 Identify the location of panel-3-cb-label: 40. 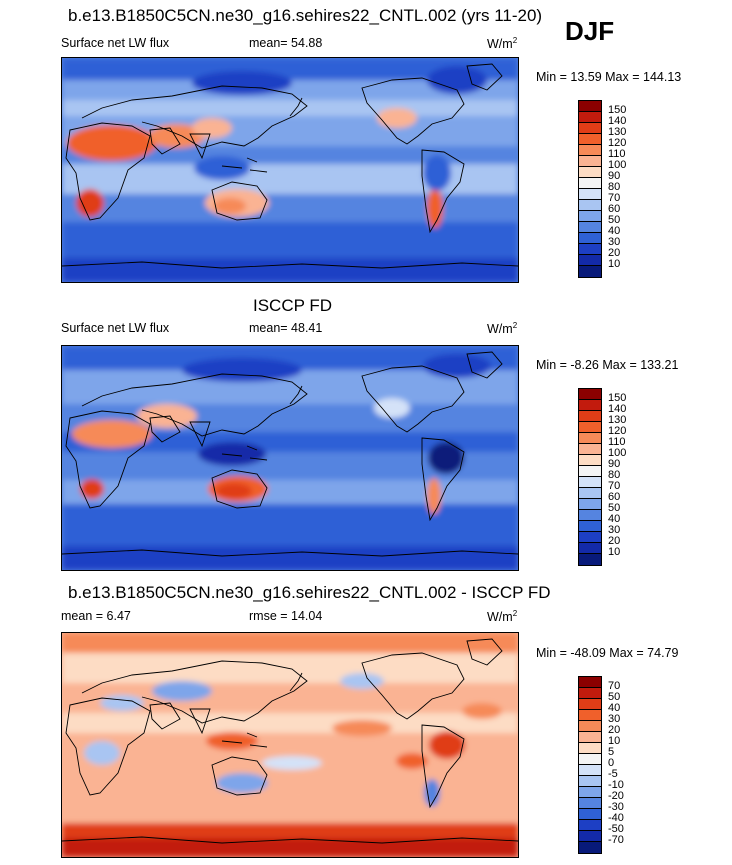
(614, 708).